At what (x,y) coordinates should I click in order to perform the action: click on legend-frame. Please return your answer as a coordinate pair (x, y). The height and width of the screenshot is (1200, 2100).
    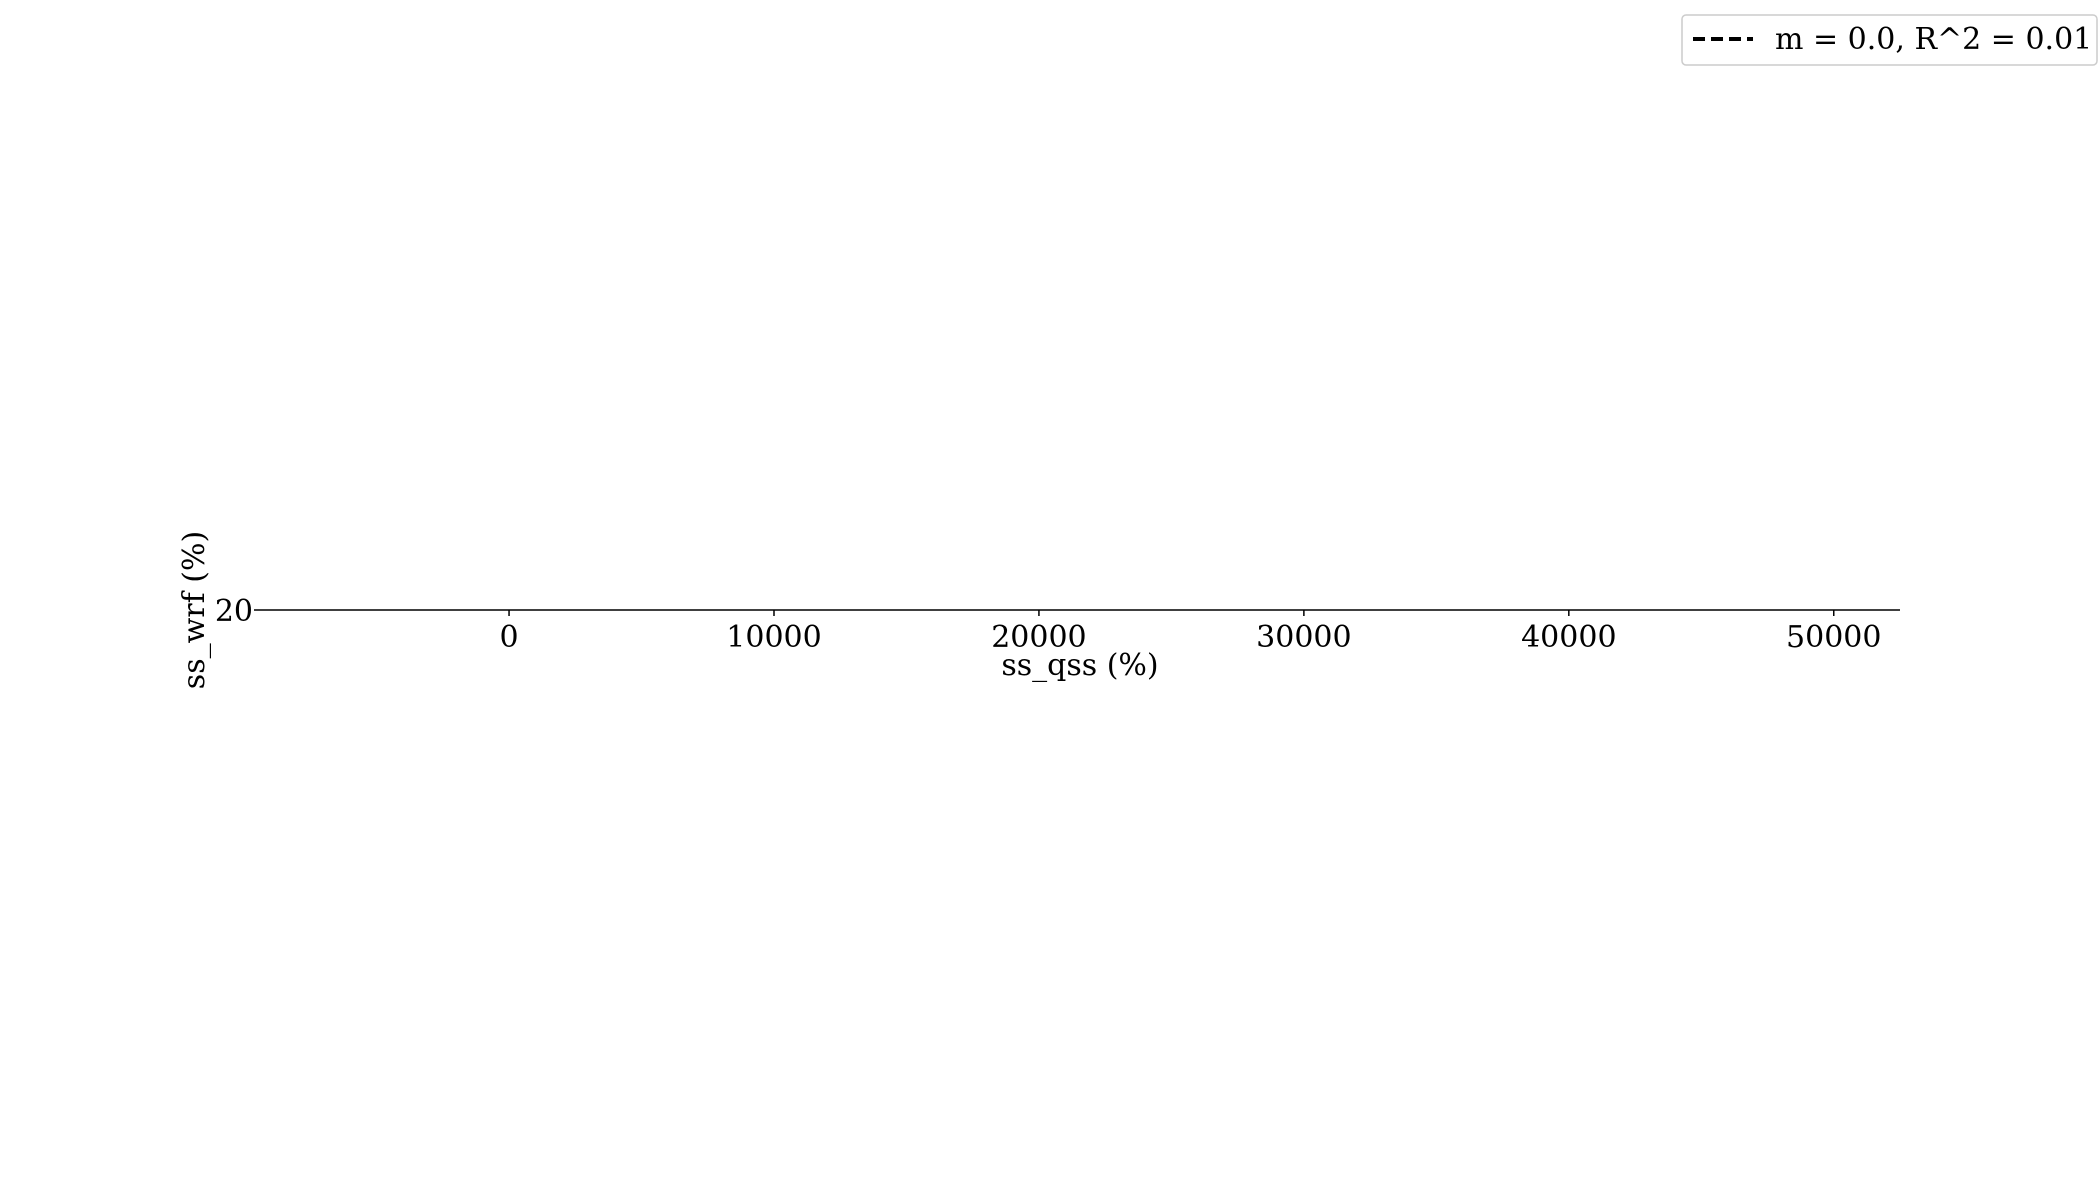
    Looking at the image, I should click on (1889, 40).